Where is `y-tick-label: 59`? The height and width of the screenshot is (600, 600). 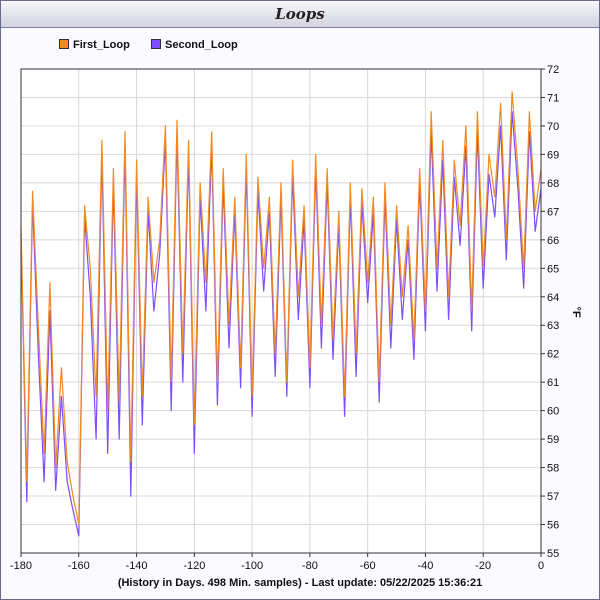
y-tick-label: 59 is located at coordinates (553, 440).